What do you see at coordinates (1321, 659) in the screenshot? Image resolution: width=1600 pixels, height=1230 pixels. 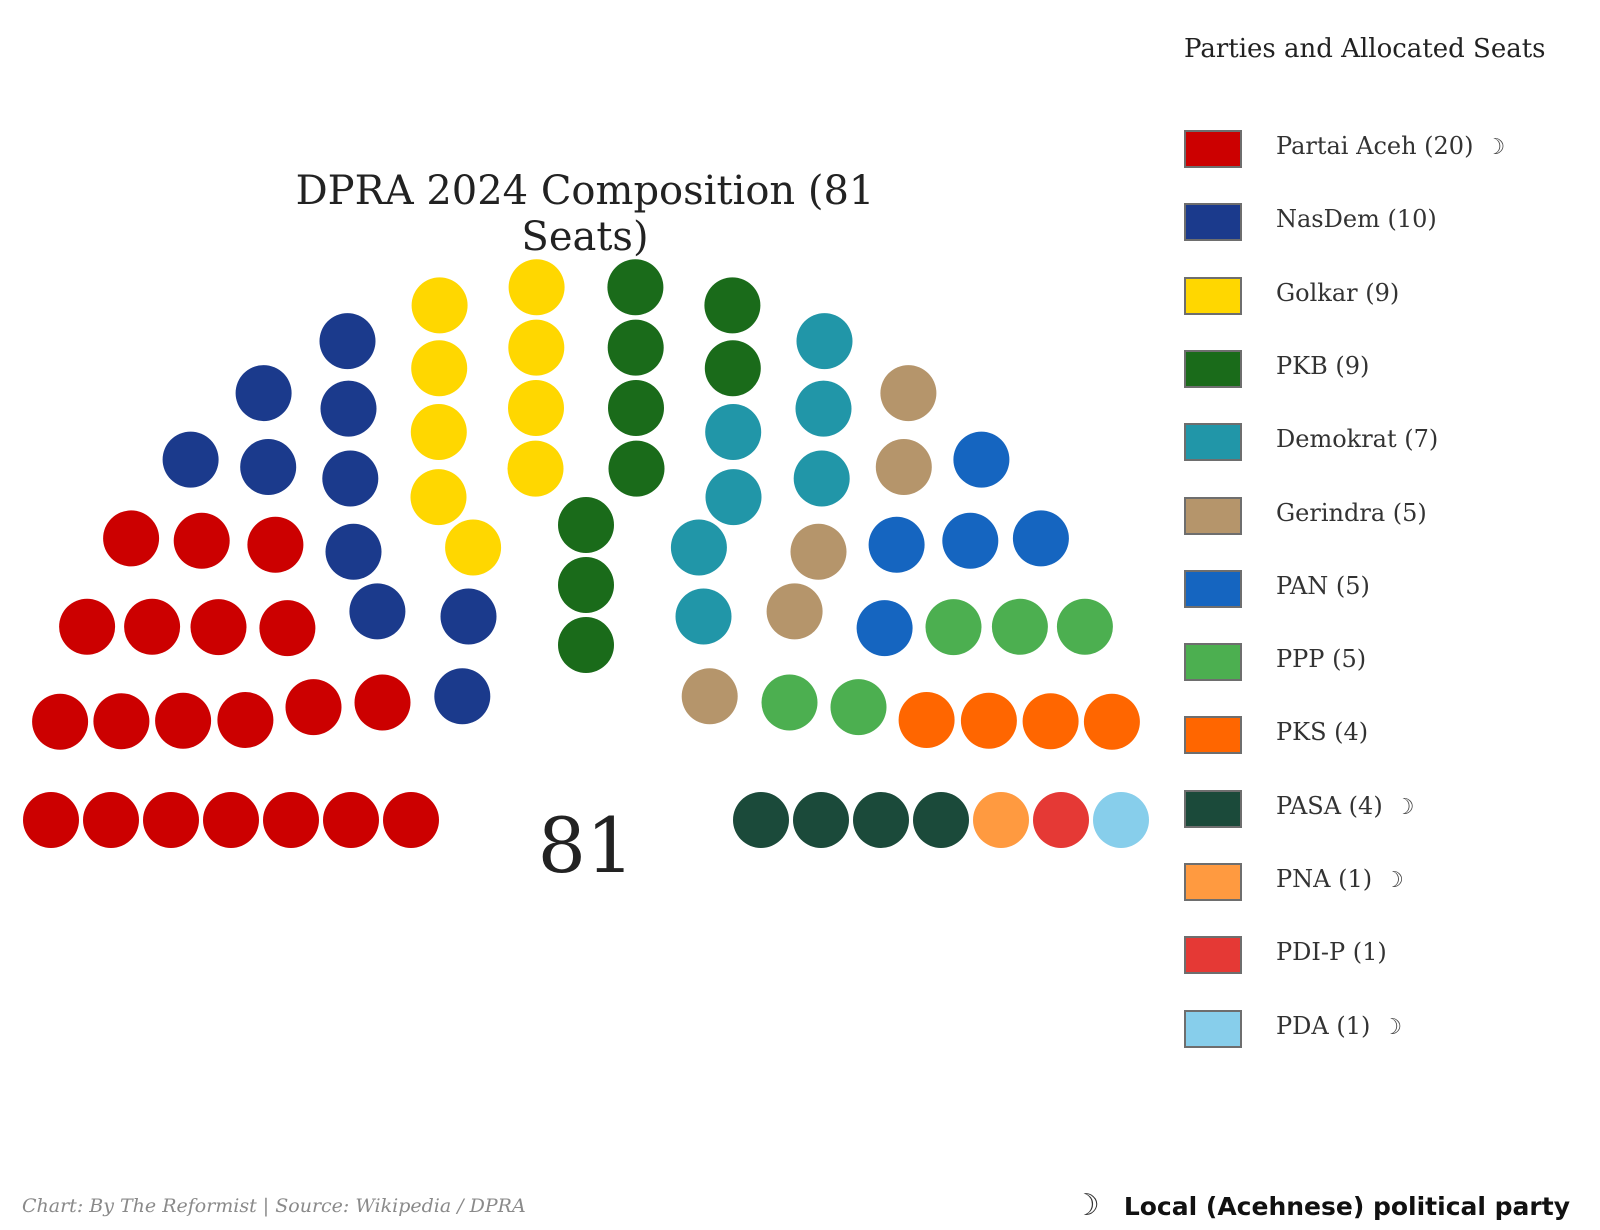 I see `legend-label-text: PPP (5)` at bounding box center [1321, 659].